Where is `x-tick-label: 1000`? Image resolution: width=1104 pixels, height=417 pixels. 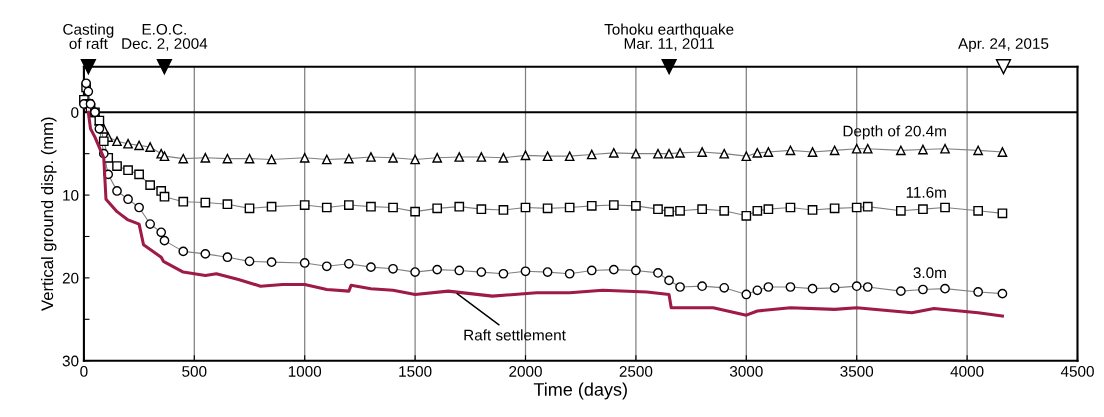 x-tick-label: 1000 is located at coordinates (305, 371).